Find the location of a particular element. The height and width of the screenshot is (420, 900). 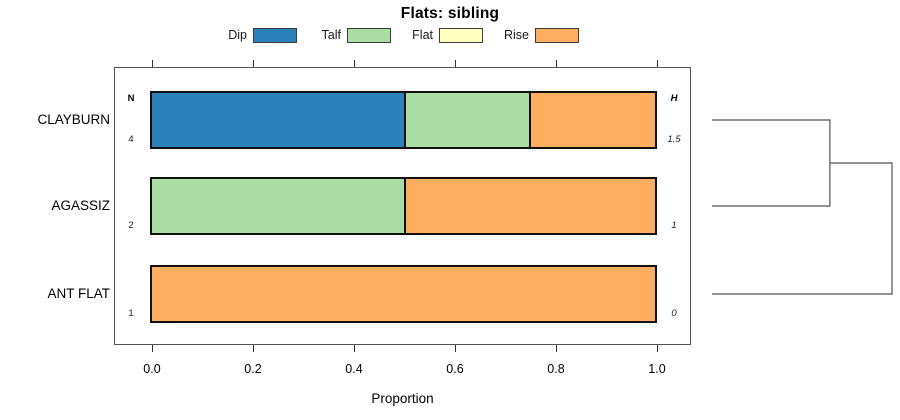

h-value: 1 is located at coordinates (674, 225).